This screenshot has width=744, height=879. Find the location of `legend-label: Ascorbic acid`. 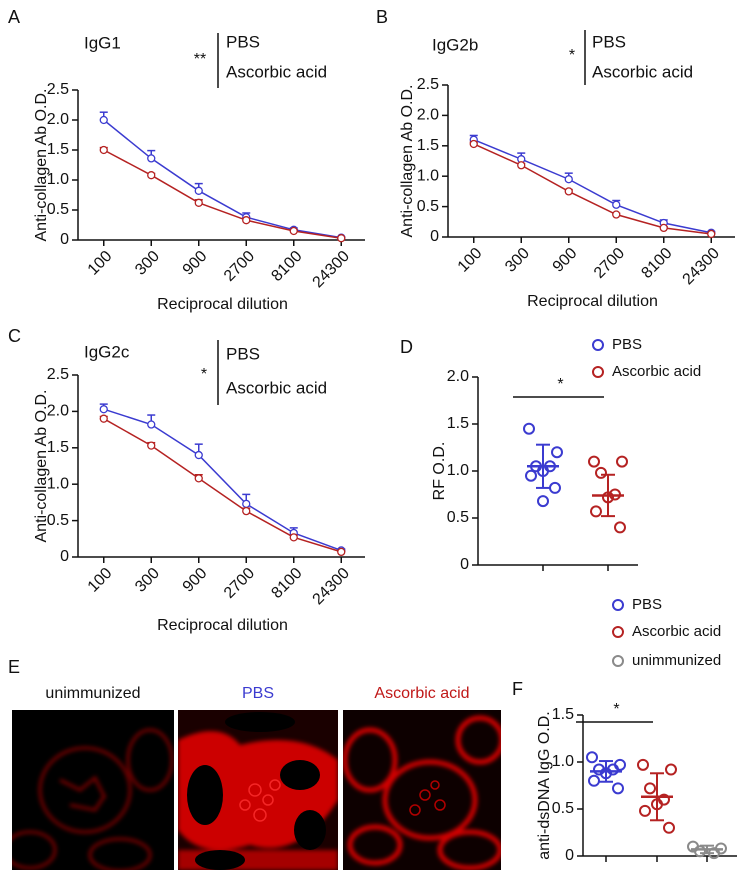

legend-label: Ascorbic acid is located at coordinates (656, 371).